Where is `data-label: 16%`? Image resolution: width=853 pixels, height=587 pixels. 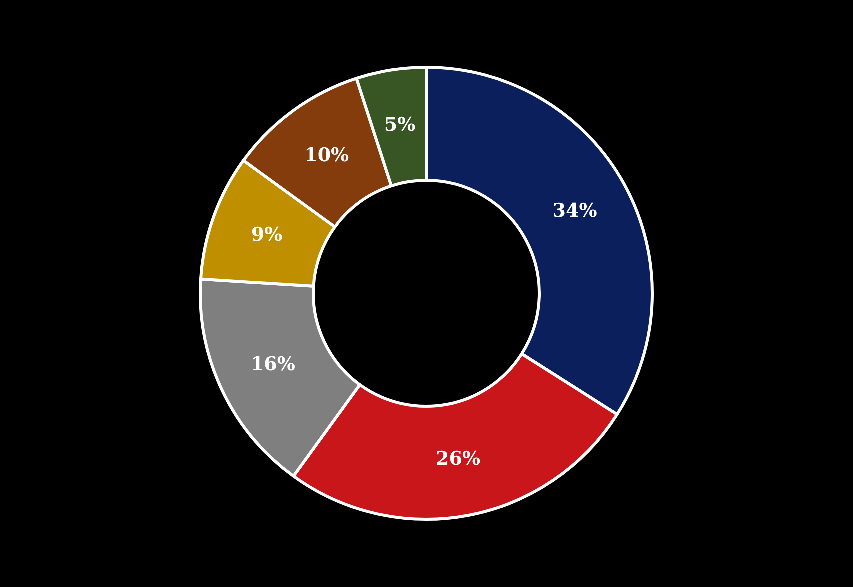 data-label: 16% is located at coordinates (273, 365).